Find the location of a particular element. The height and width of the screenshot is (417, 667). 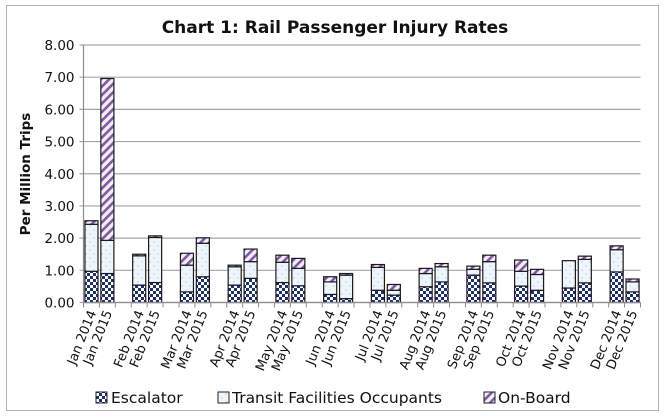

bar-jul-2014 is located at coordinates (378, 283).